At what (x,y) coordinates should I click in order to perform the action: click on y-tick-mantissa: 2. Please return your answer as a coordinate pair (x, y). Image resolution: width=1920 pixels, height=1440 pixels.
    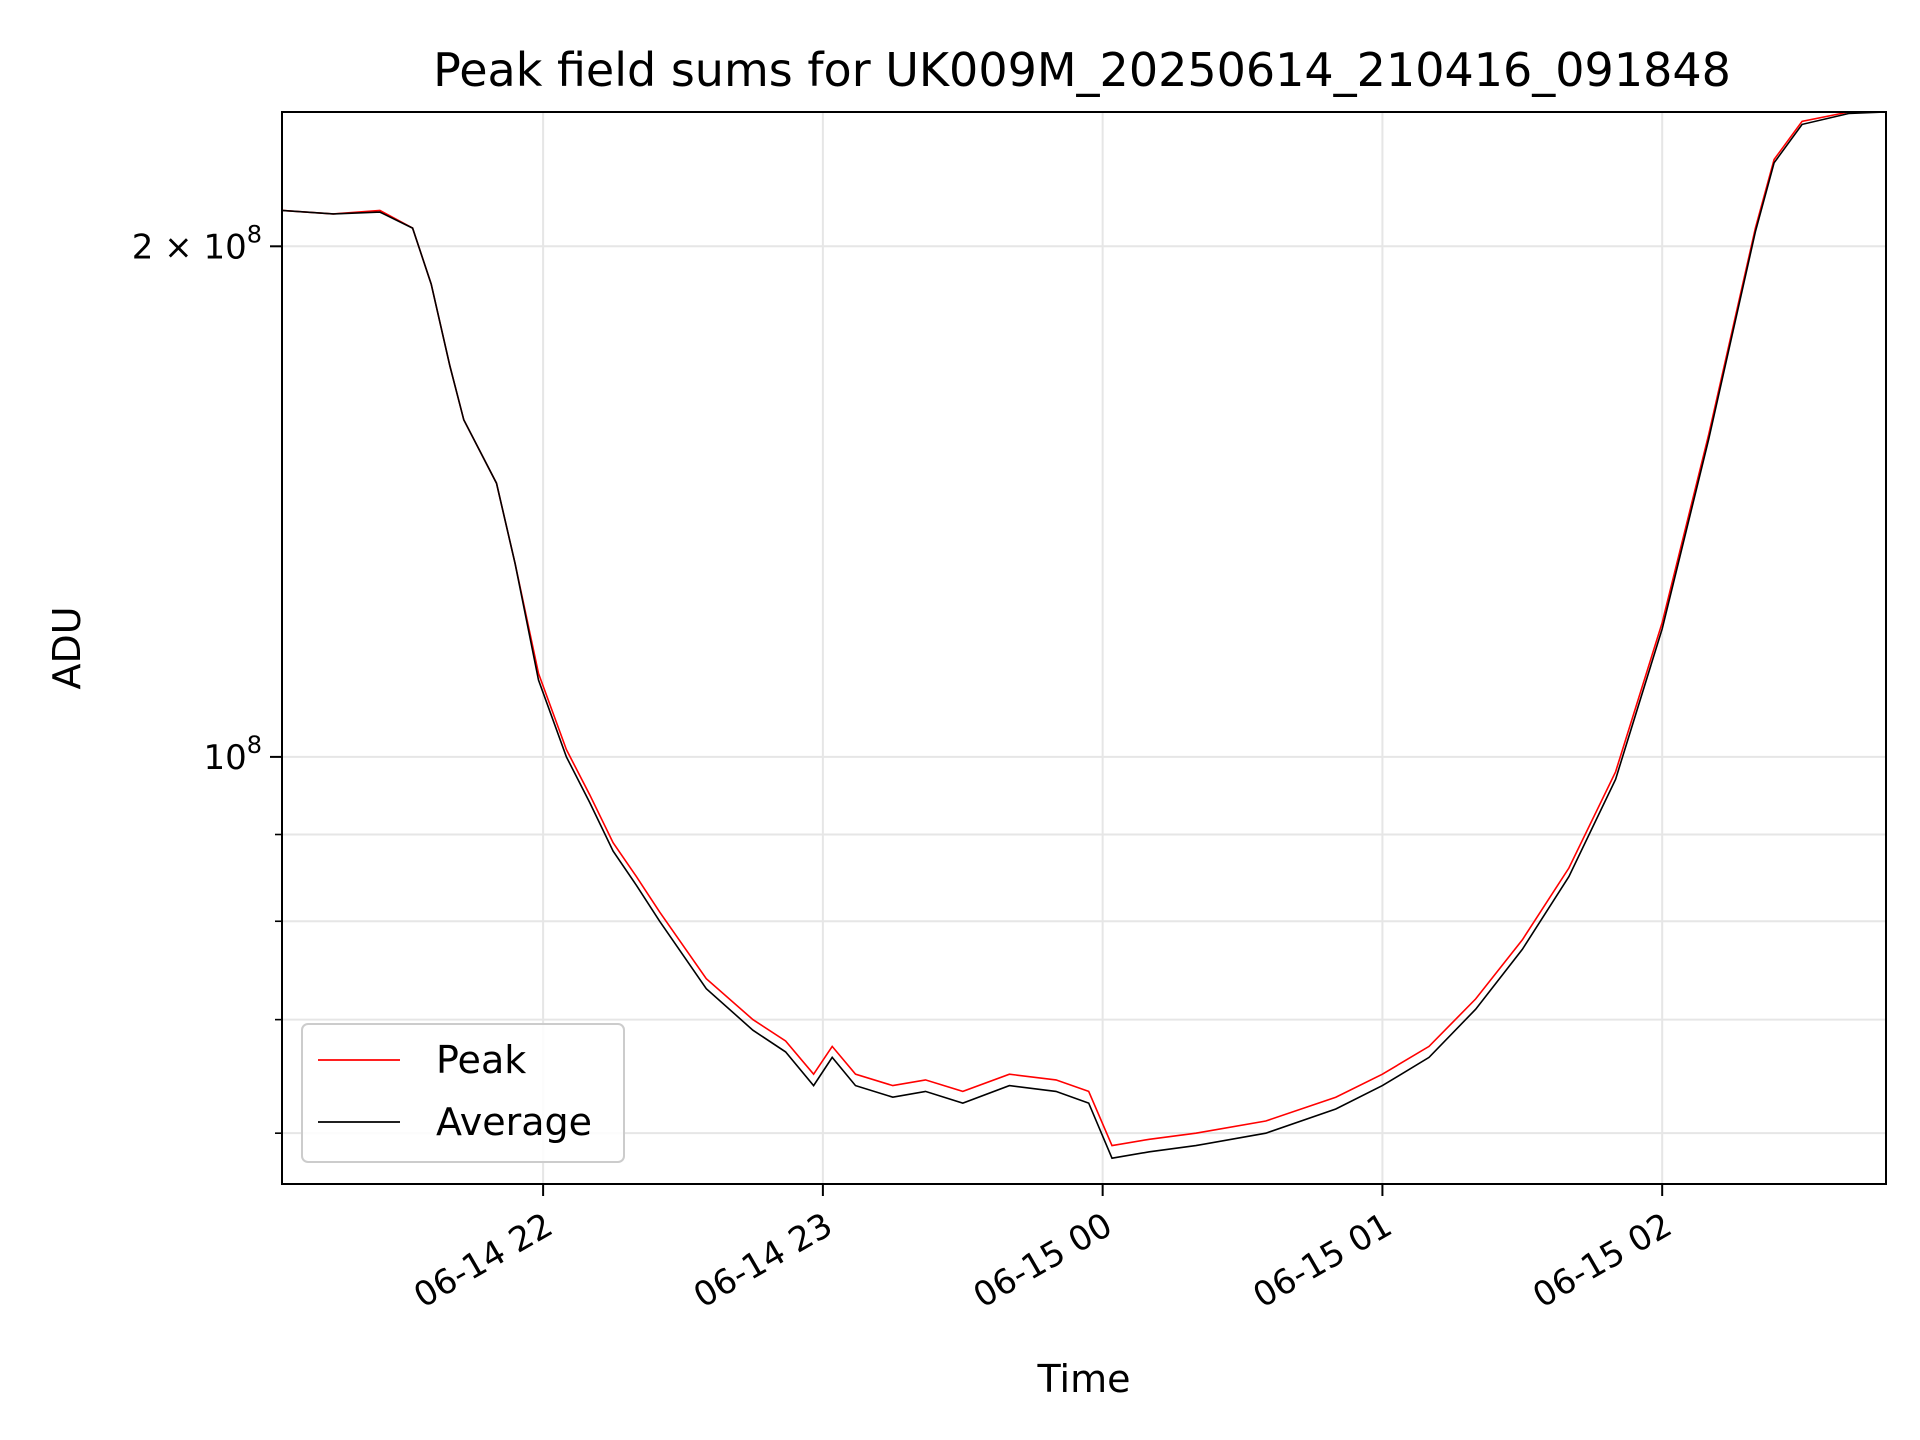
    Looking at the image, I should click on (143, 247).